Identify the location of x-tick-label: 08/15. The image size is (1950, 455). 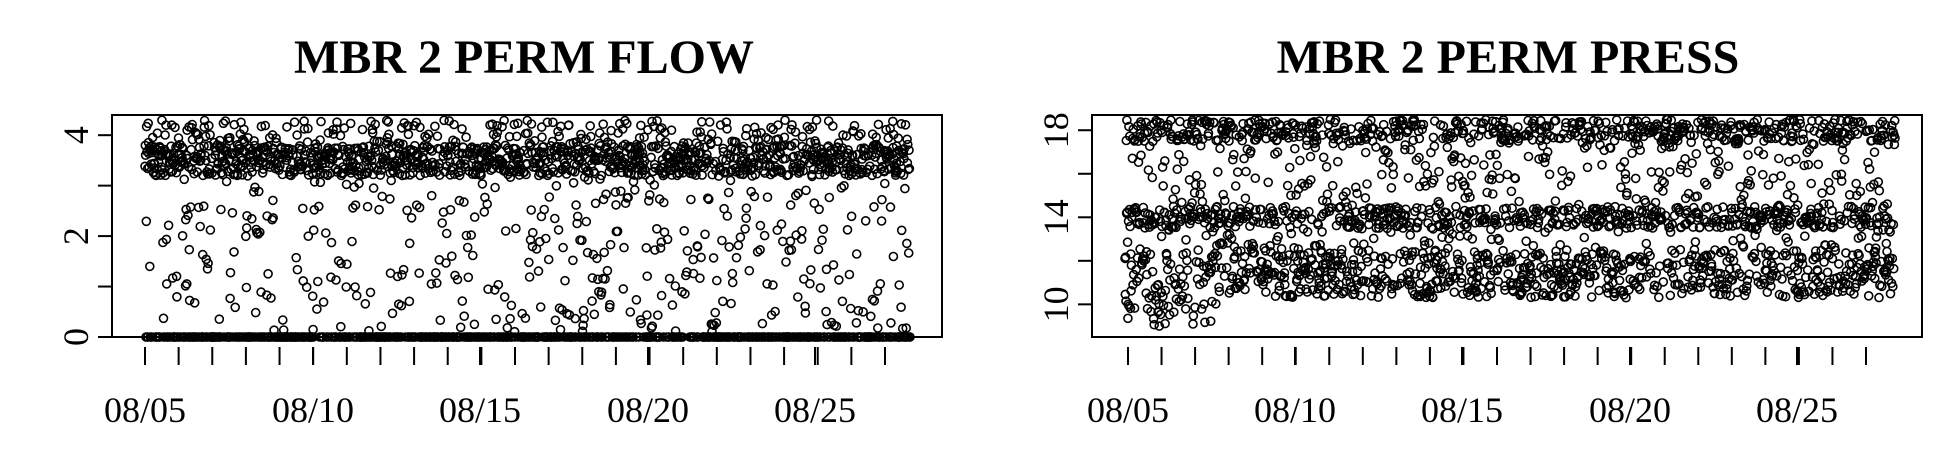
(1462, 410).